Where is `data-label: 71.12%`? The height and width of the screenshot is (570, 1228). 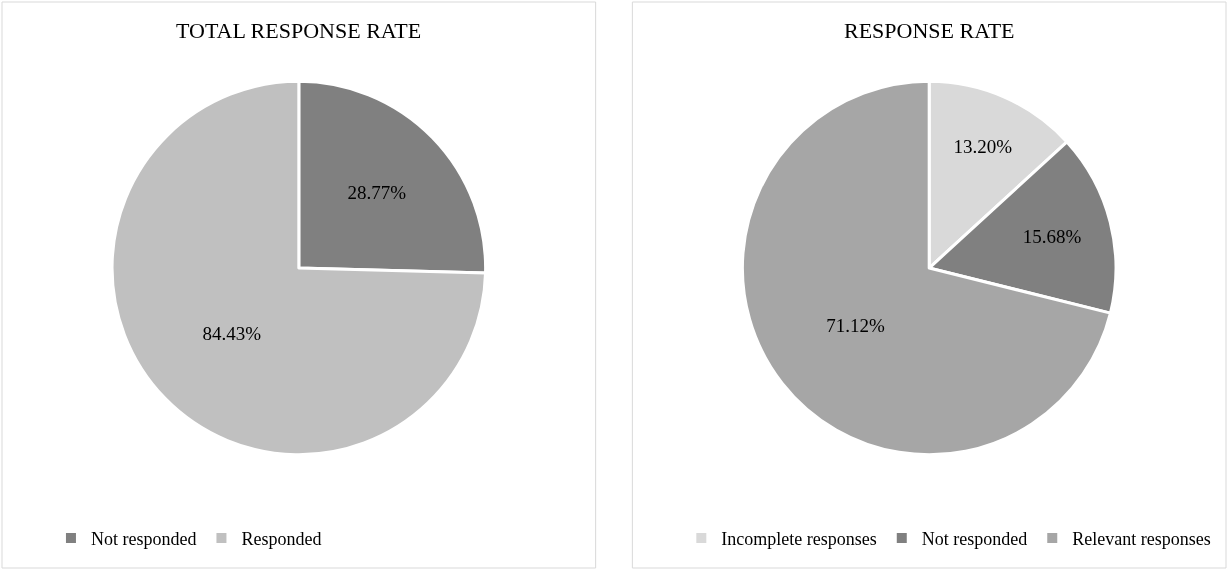 data-label: 71.12% is located at coordinates (855, 326).